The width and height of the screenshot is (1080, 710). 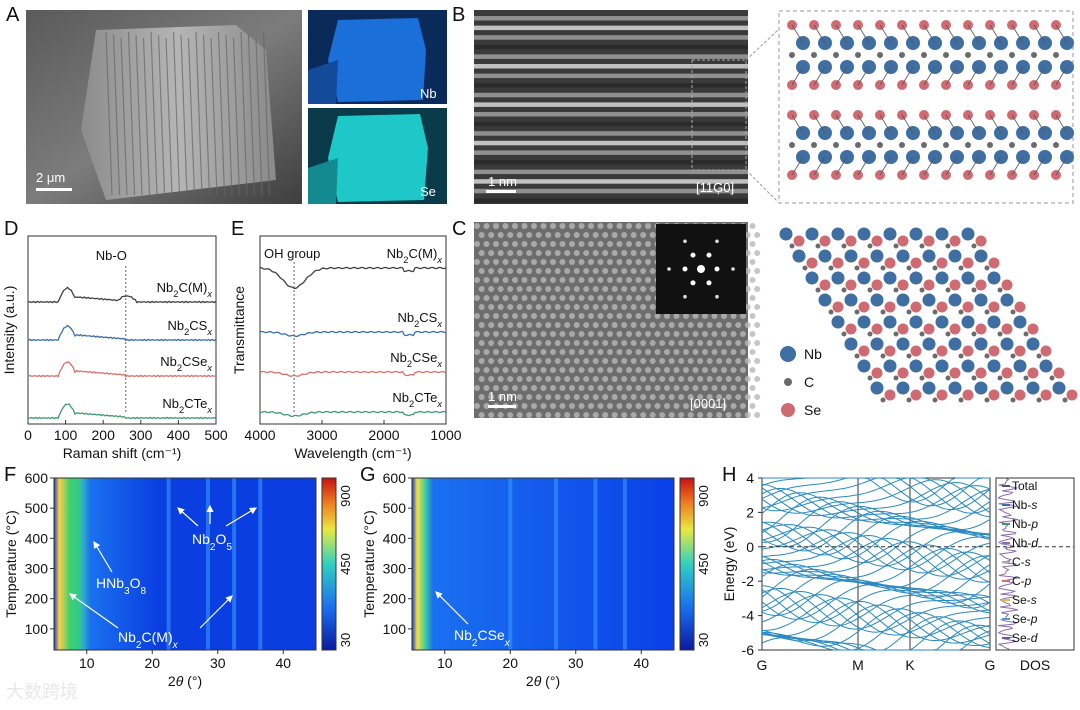 I want to click on k-point-label: K, so click(x=910, y=665).